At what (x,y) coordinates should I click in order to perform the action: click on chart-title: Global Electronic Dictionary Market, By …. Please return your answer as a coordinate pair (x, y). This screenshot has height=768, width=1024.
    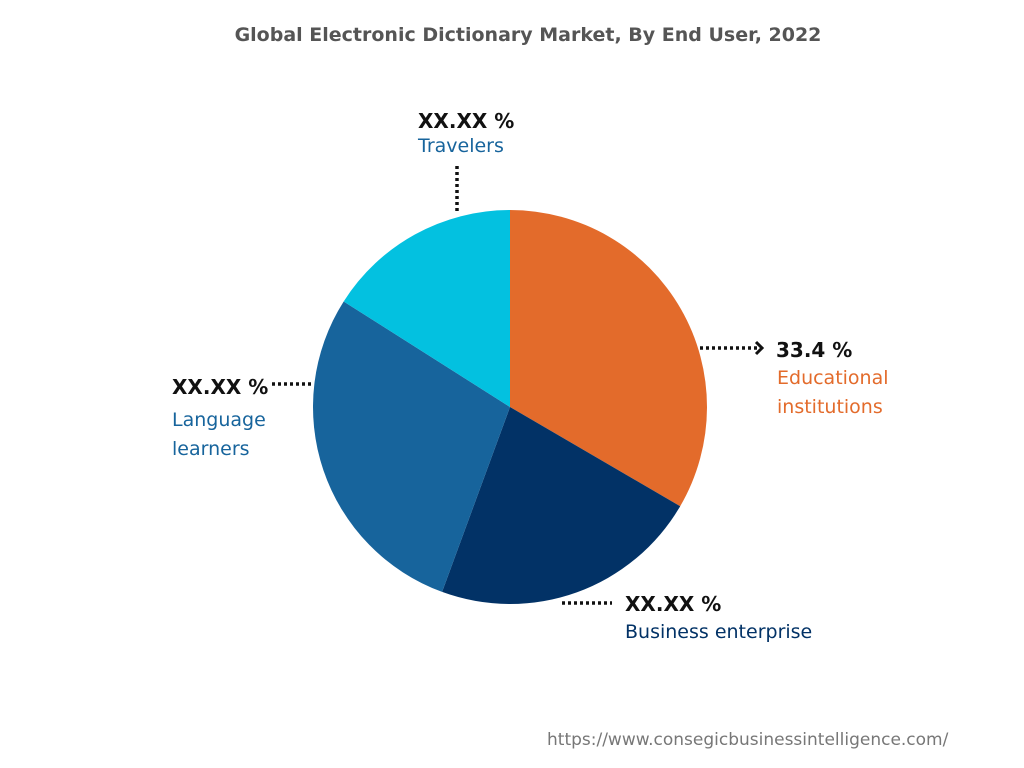
    Looking at the image, I should click on (528, 35).